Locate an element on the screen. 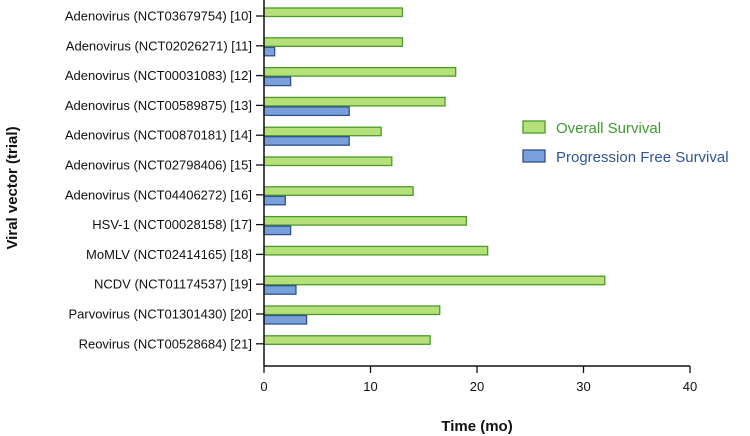 This screenshot has width=750, height=436. y-axis-title: Viral vector (trial) is located at coordinates (12, 187).